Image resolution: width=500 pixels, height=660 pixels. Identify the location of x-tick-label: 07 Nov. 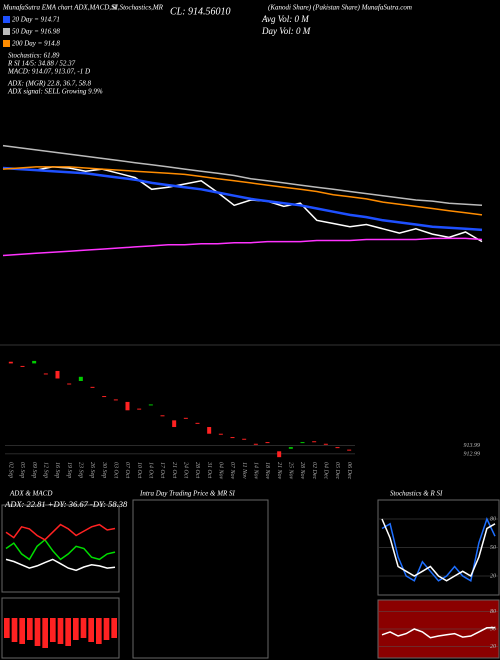
(232, 471).